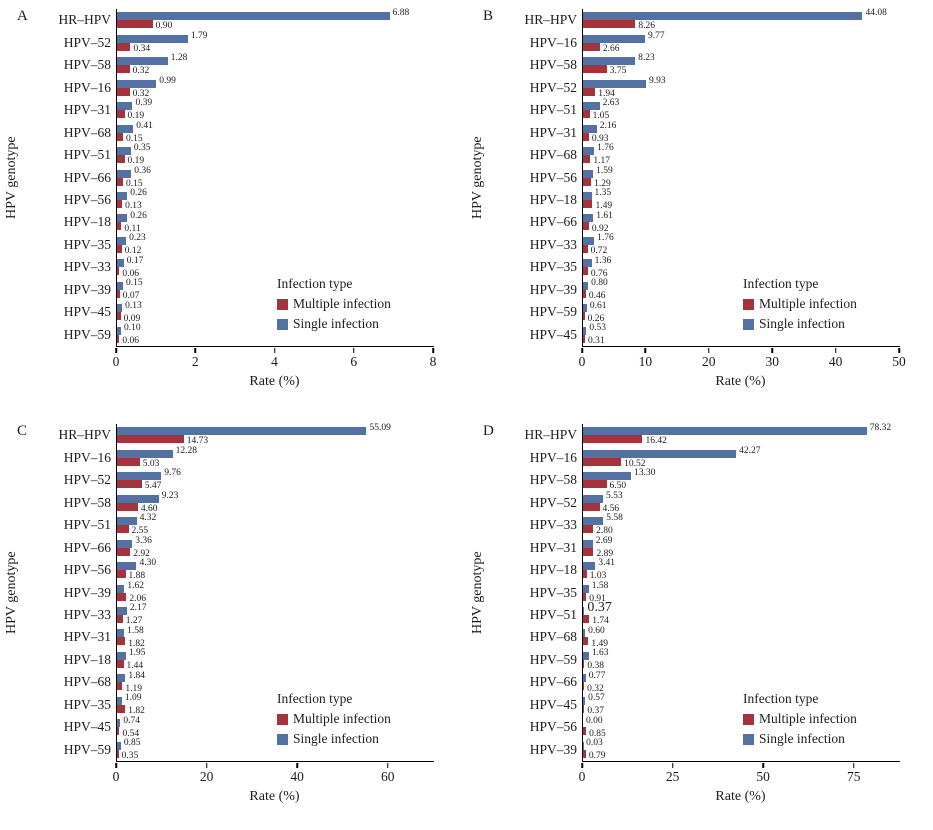  I want to click on panel-letter-b: B, so click(488, 16).